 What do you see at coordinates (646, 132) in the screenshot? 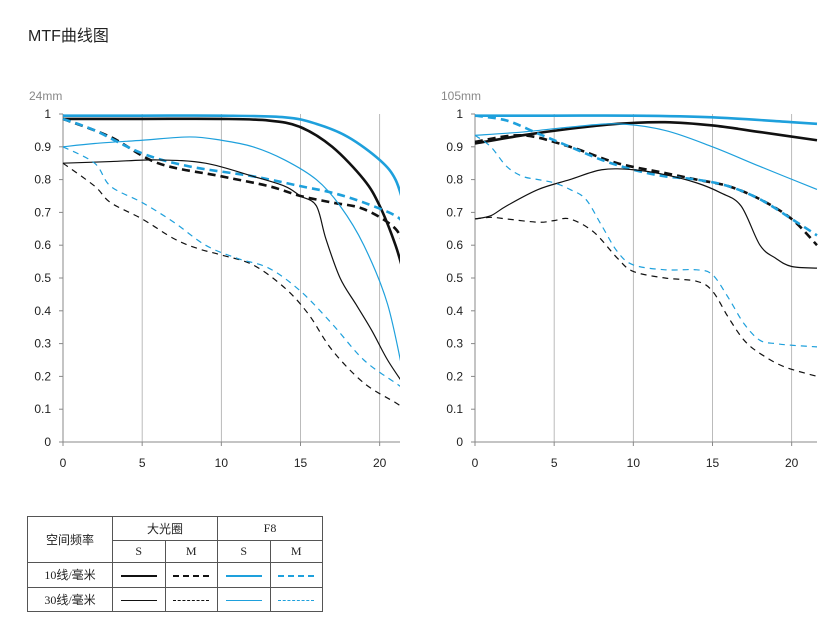
I see `series-line-wide-10-s` at bounding box center [646, 132].